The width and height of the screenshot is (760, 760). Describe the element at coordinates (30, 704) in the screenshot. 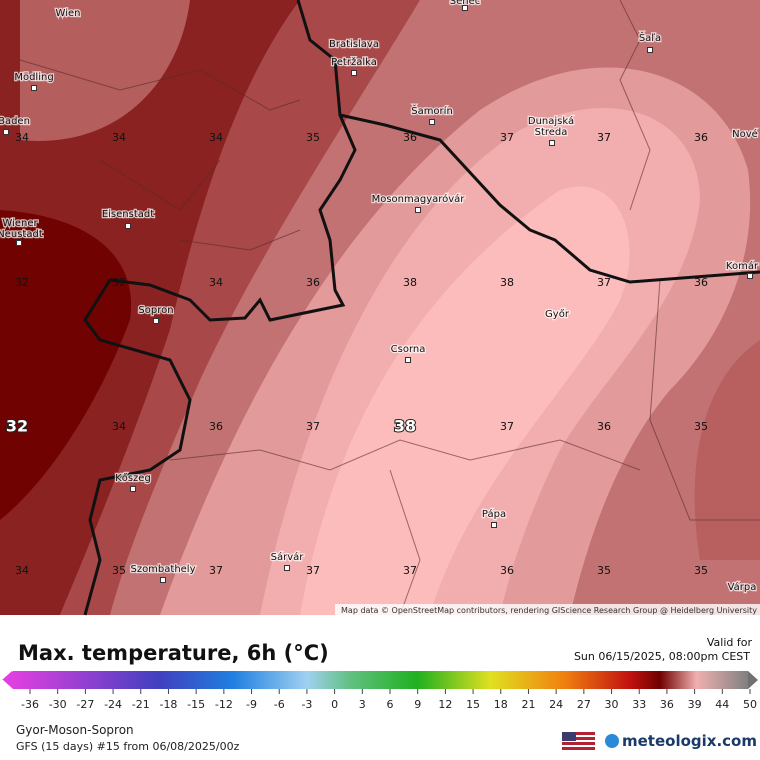

I see `colorbar-tick-label: -36` at that location.